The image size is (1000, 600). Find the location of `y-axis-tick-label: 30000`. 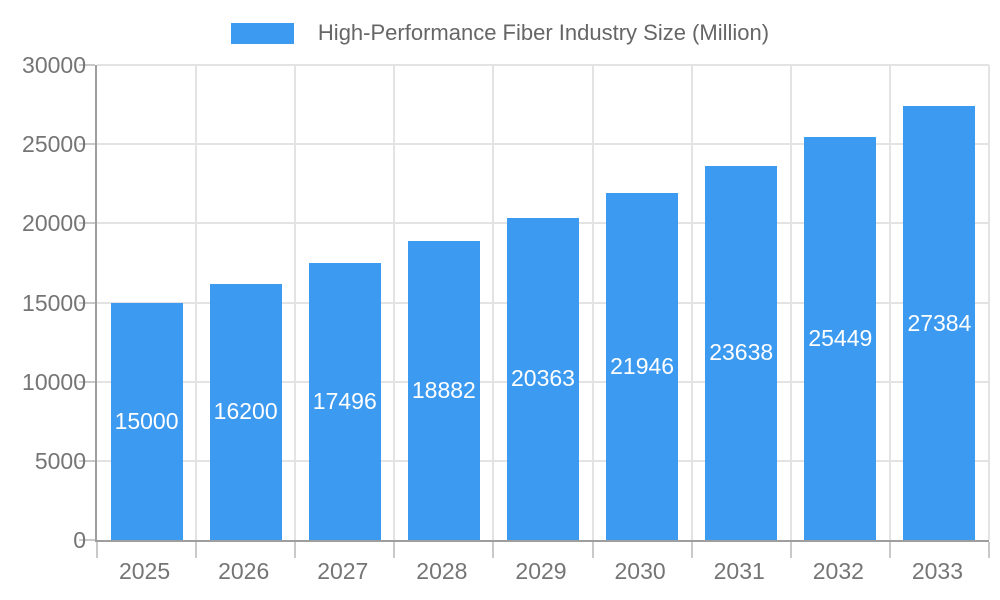

y-axis-tick-label: 30000 is located at coordinates (54, 65).